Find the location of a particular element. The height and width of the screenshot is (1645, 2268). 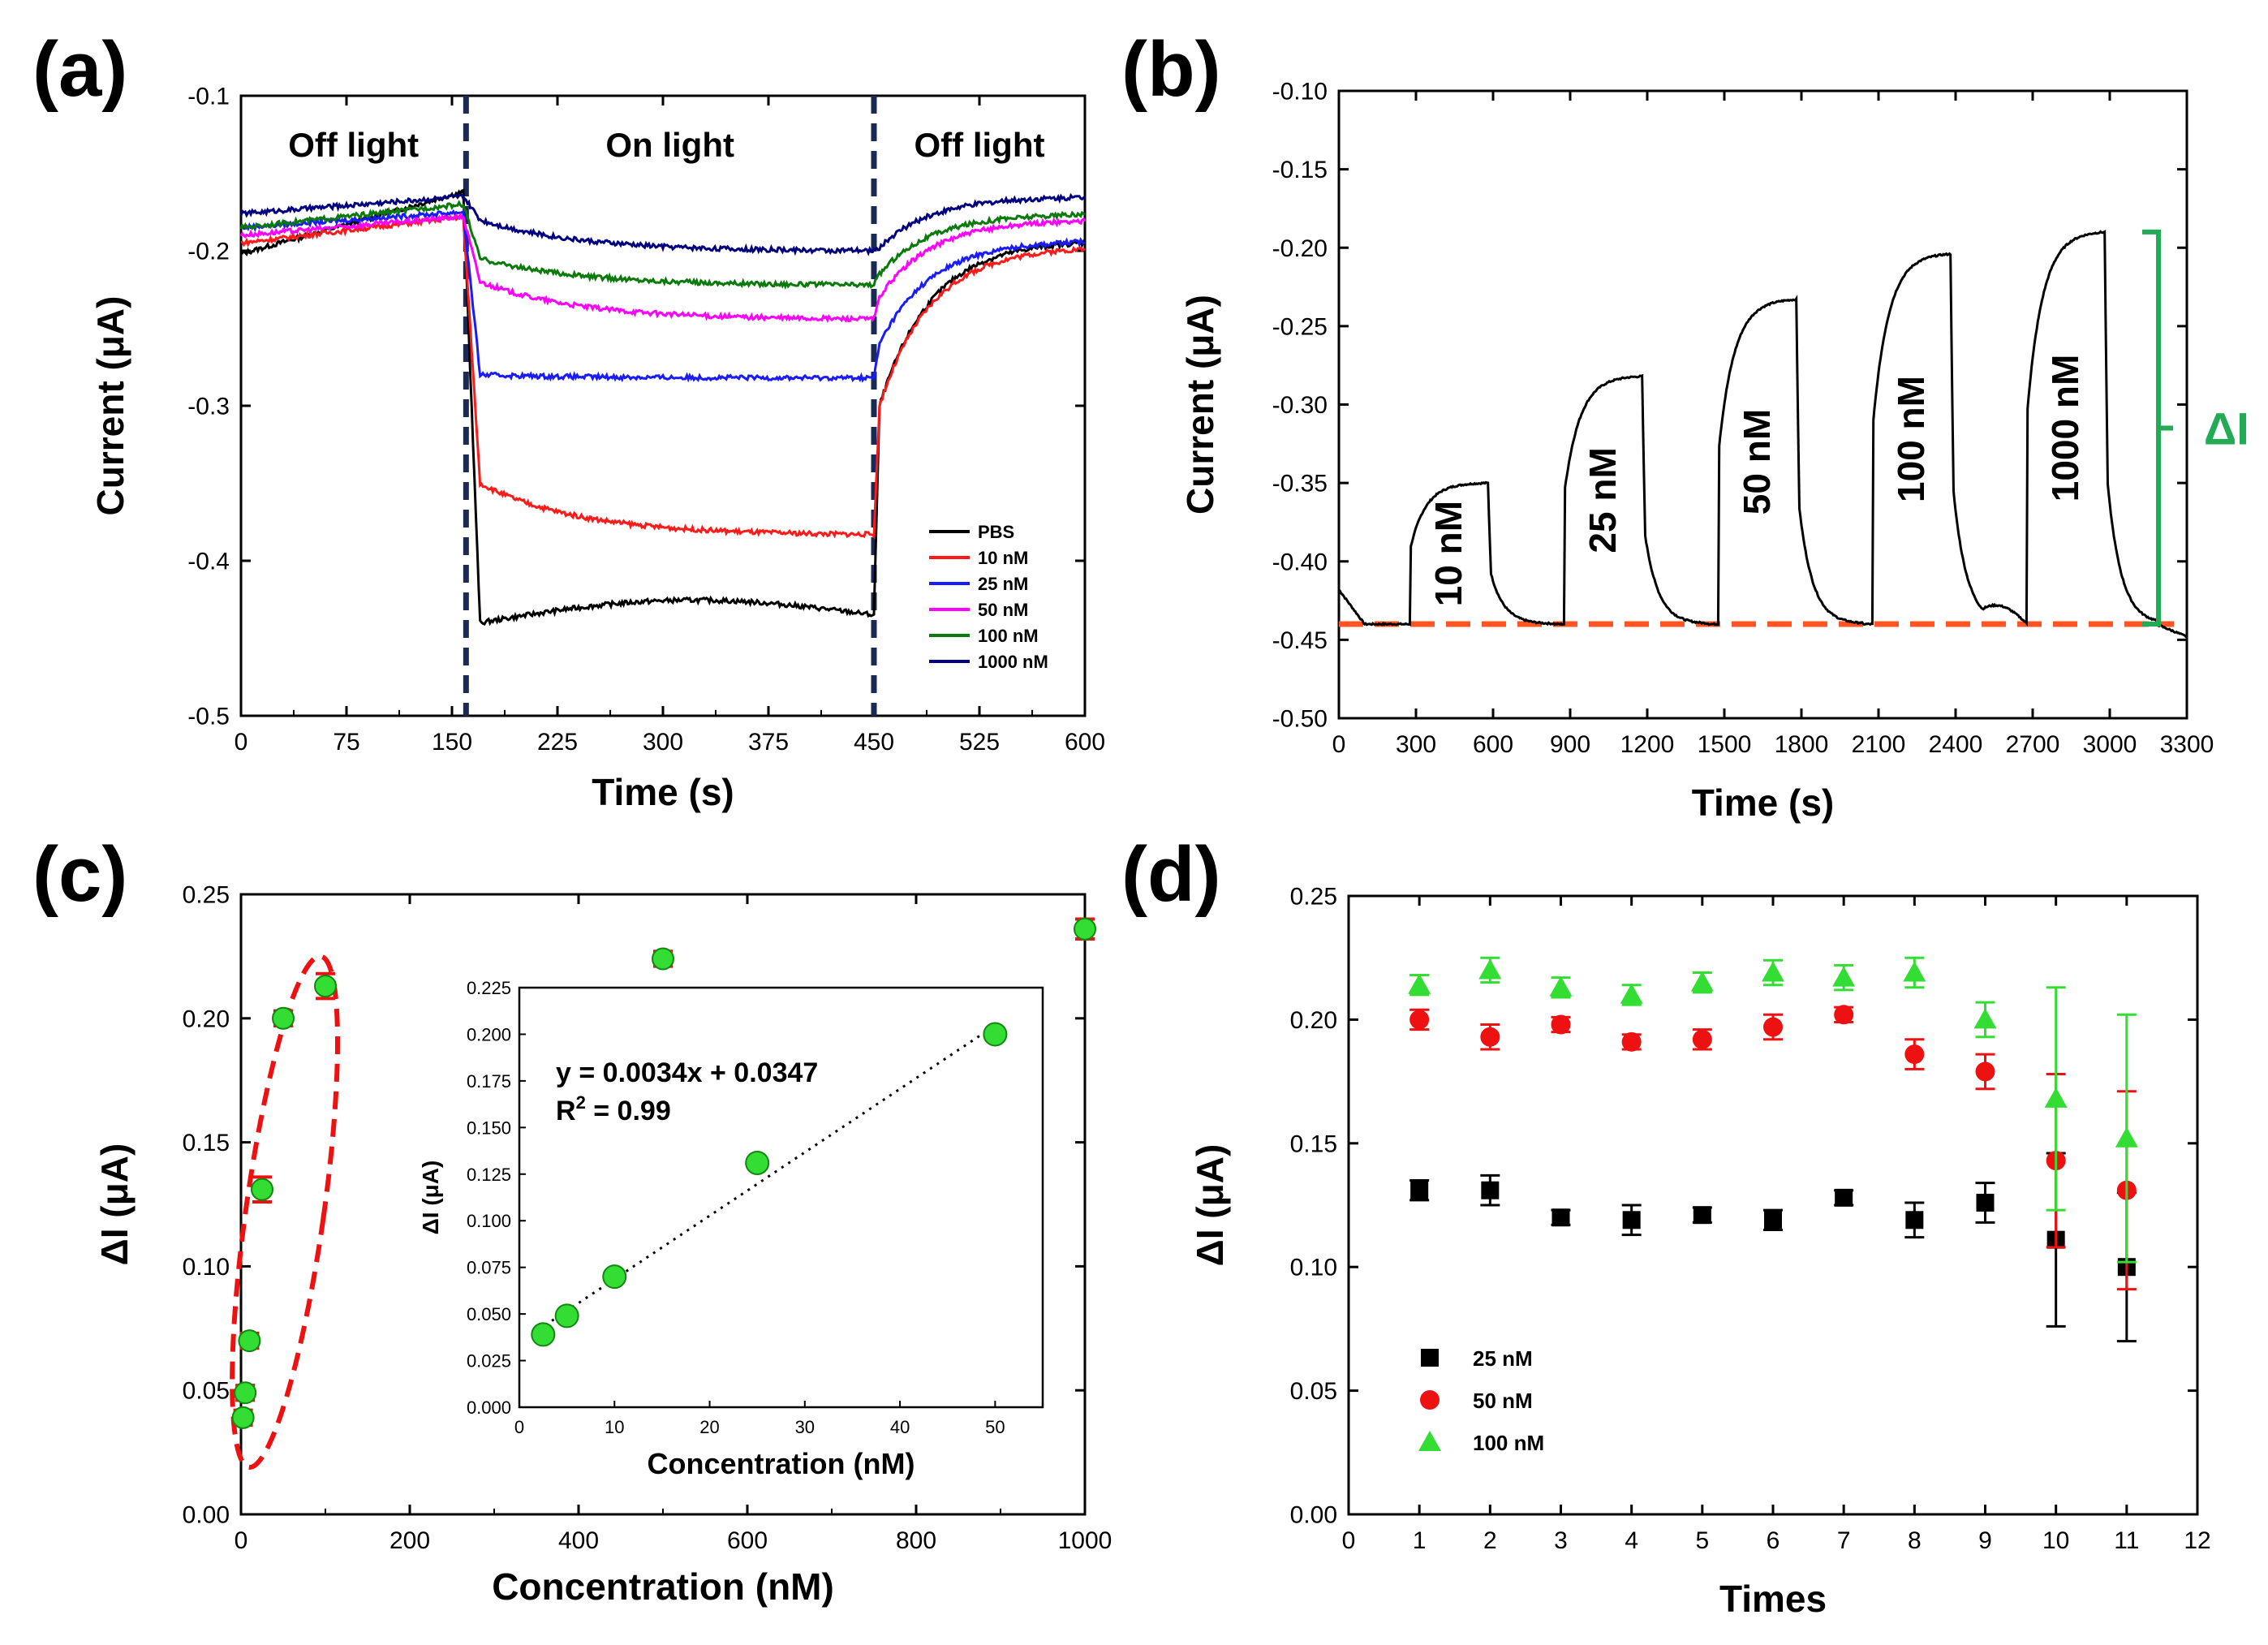

inset-x-tick-label: 30 is located at coordinates (805, 1427).